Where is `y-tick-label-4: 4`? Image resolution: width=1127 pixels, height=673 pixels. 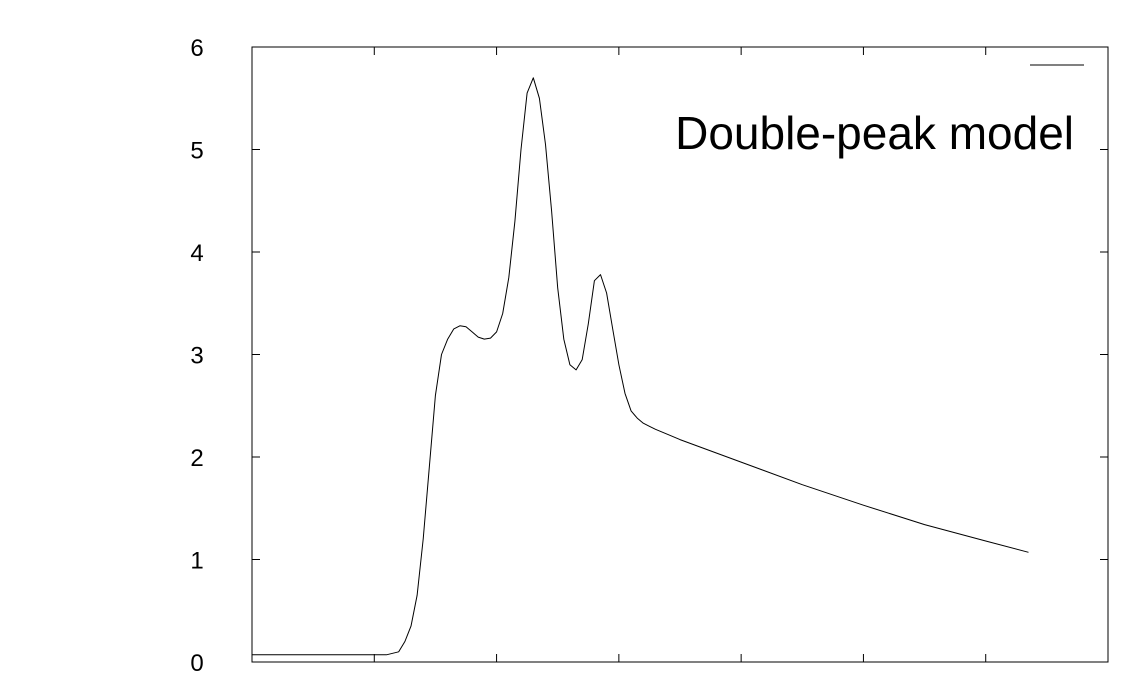
y-tick-label-4: 4 is located at coordinates (196, 253).